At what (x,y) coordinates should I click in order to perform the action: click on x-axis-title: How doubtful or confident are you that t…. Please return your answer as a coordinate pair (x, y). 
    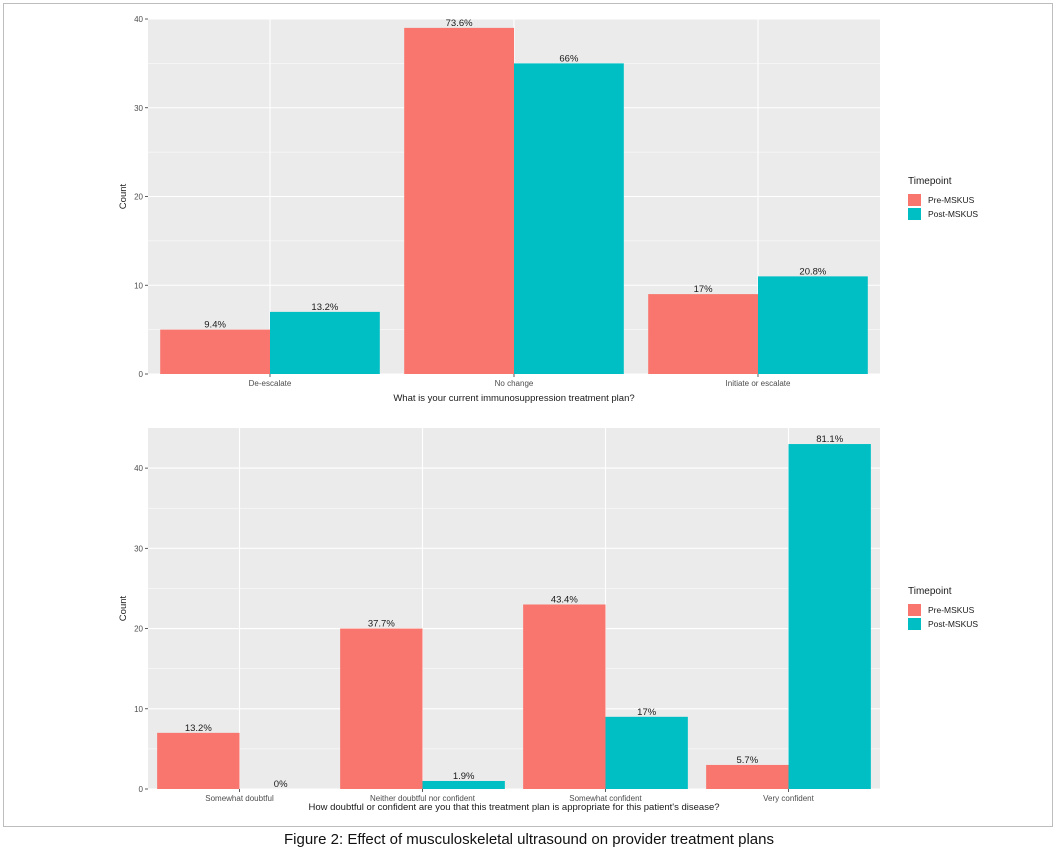
    Looking at the image, I should click on (513, 807).